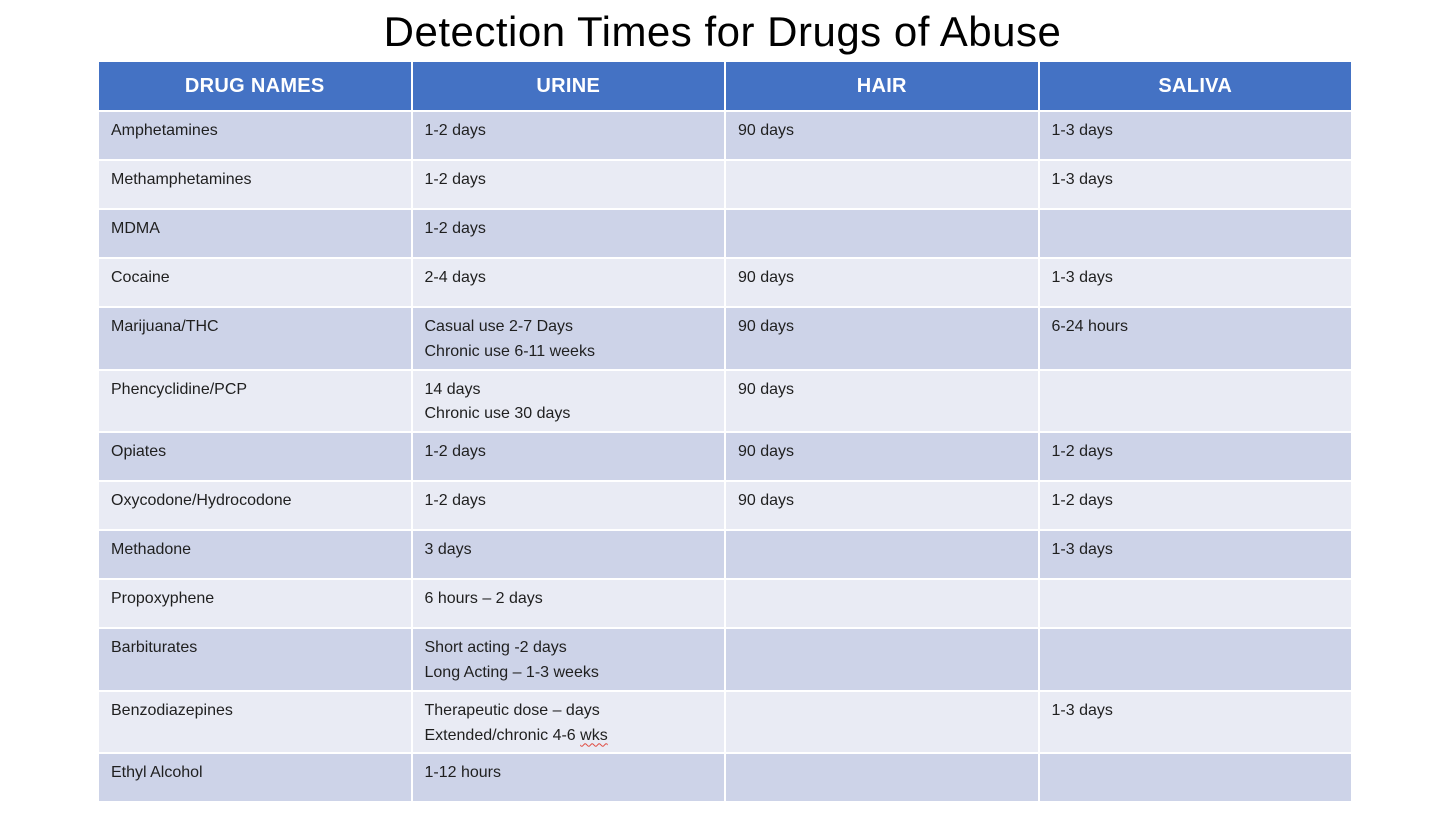 The width and height of the screenshot is (1445, 814). Describe the element at coordinates (255, 233) in the screenshot. I see `cell-drug-name: MDMA` at that location.